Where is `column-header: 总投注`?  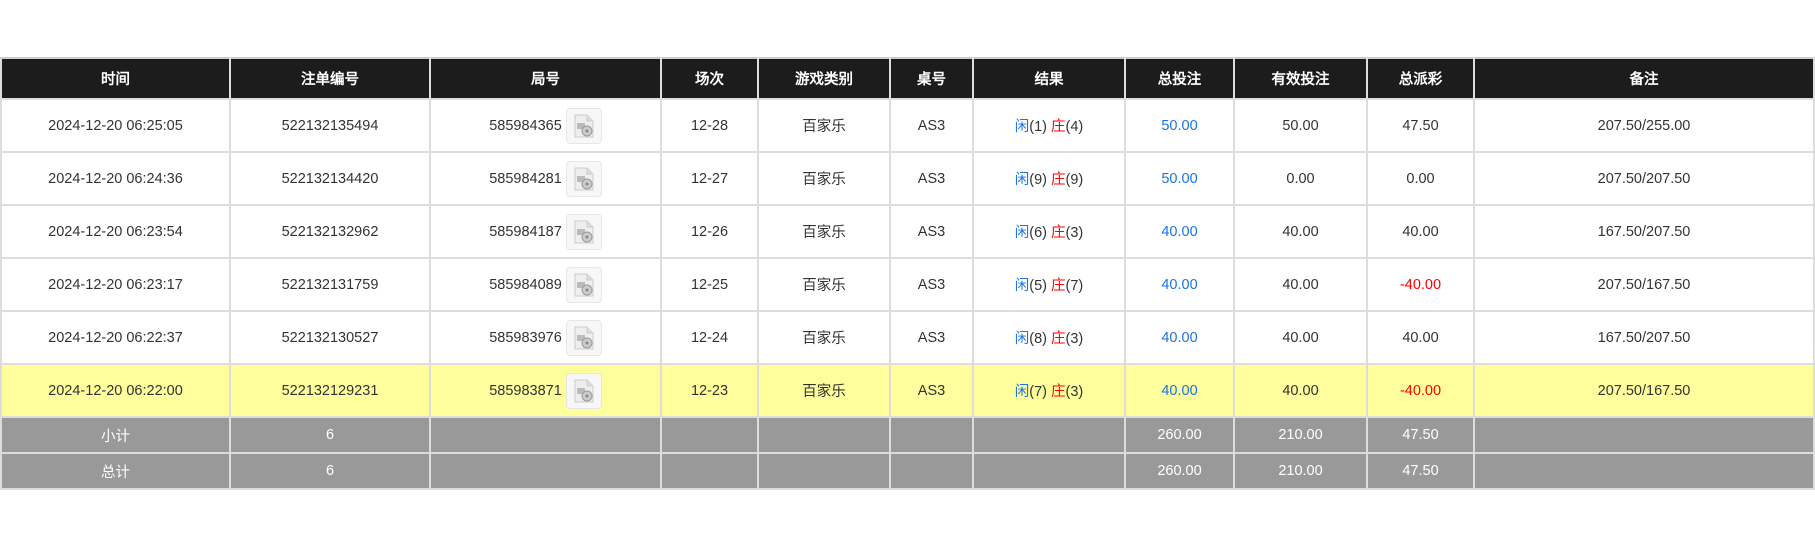
column-header: 总投注 is located at coordinates (1179, 78).